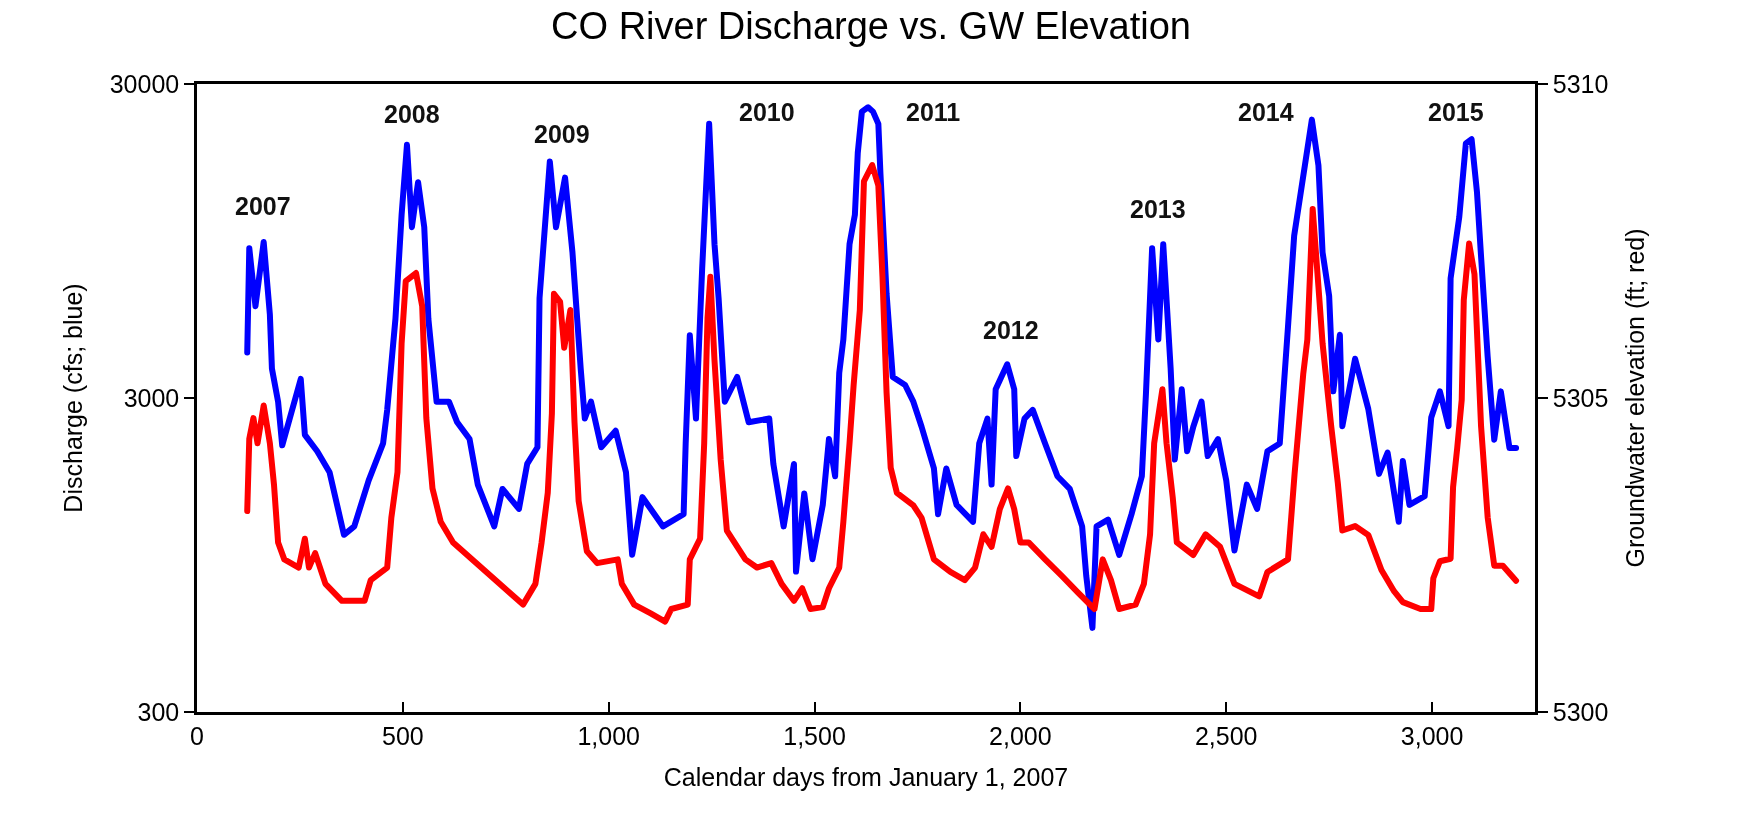 The image size is (1742, 839). I want to click on annotation: 2008, so click(412, 114).